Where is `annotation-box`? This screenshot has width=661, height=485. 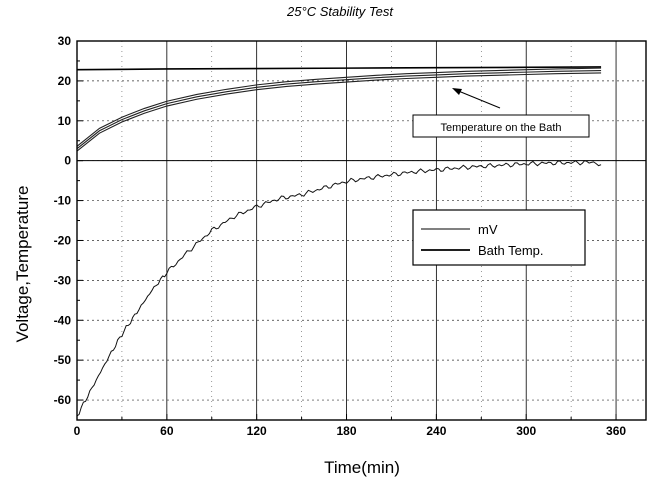
annotation-box is located at coordinates (501, 126).